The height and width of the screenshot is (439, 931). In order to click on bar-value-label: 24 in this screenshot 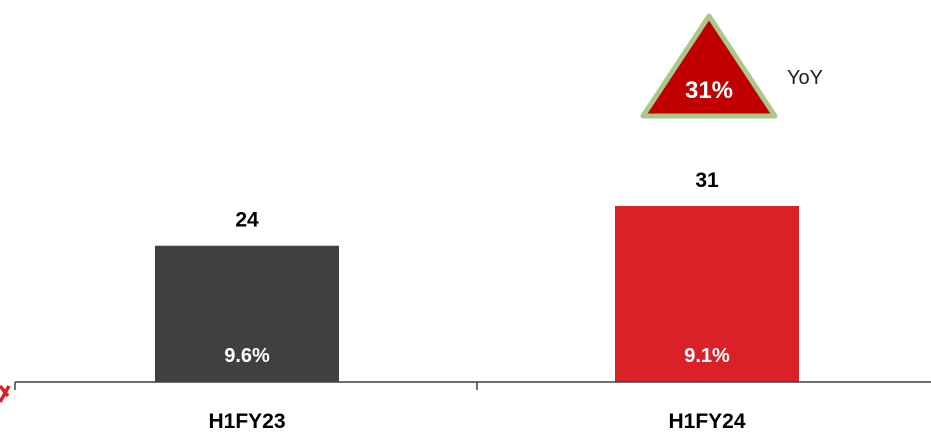, I will do `click(247, 220)`.